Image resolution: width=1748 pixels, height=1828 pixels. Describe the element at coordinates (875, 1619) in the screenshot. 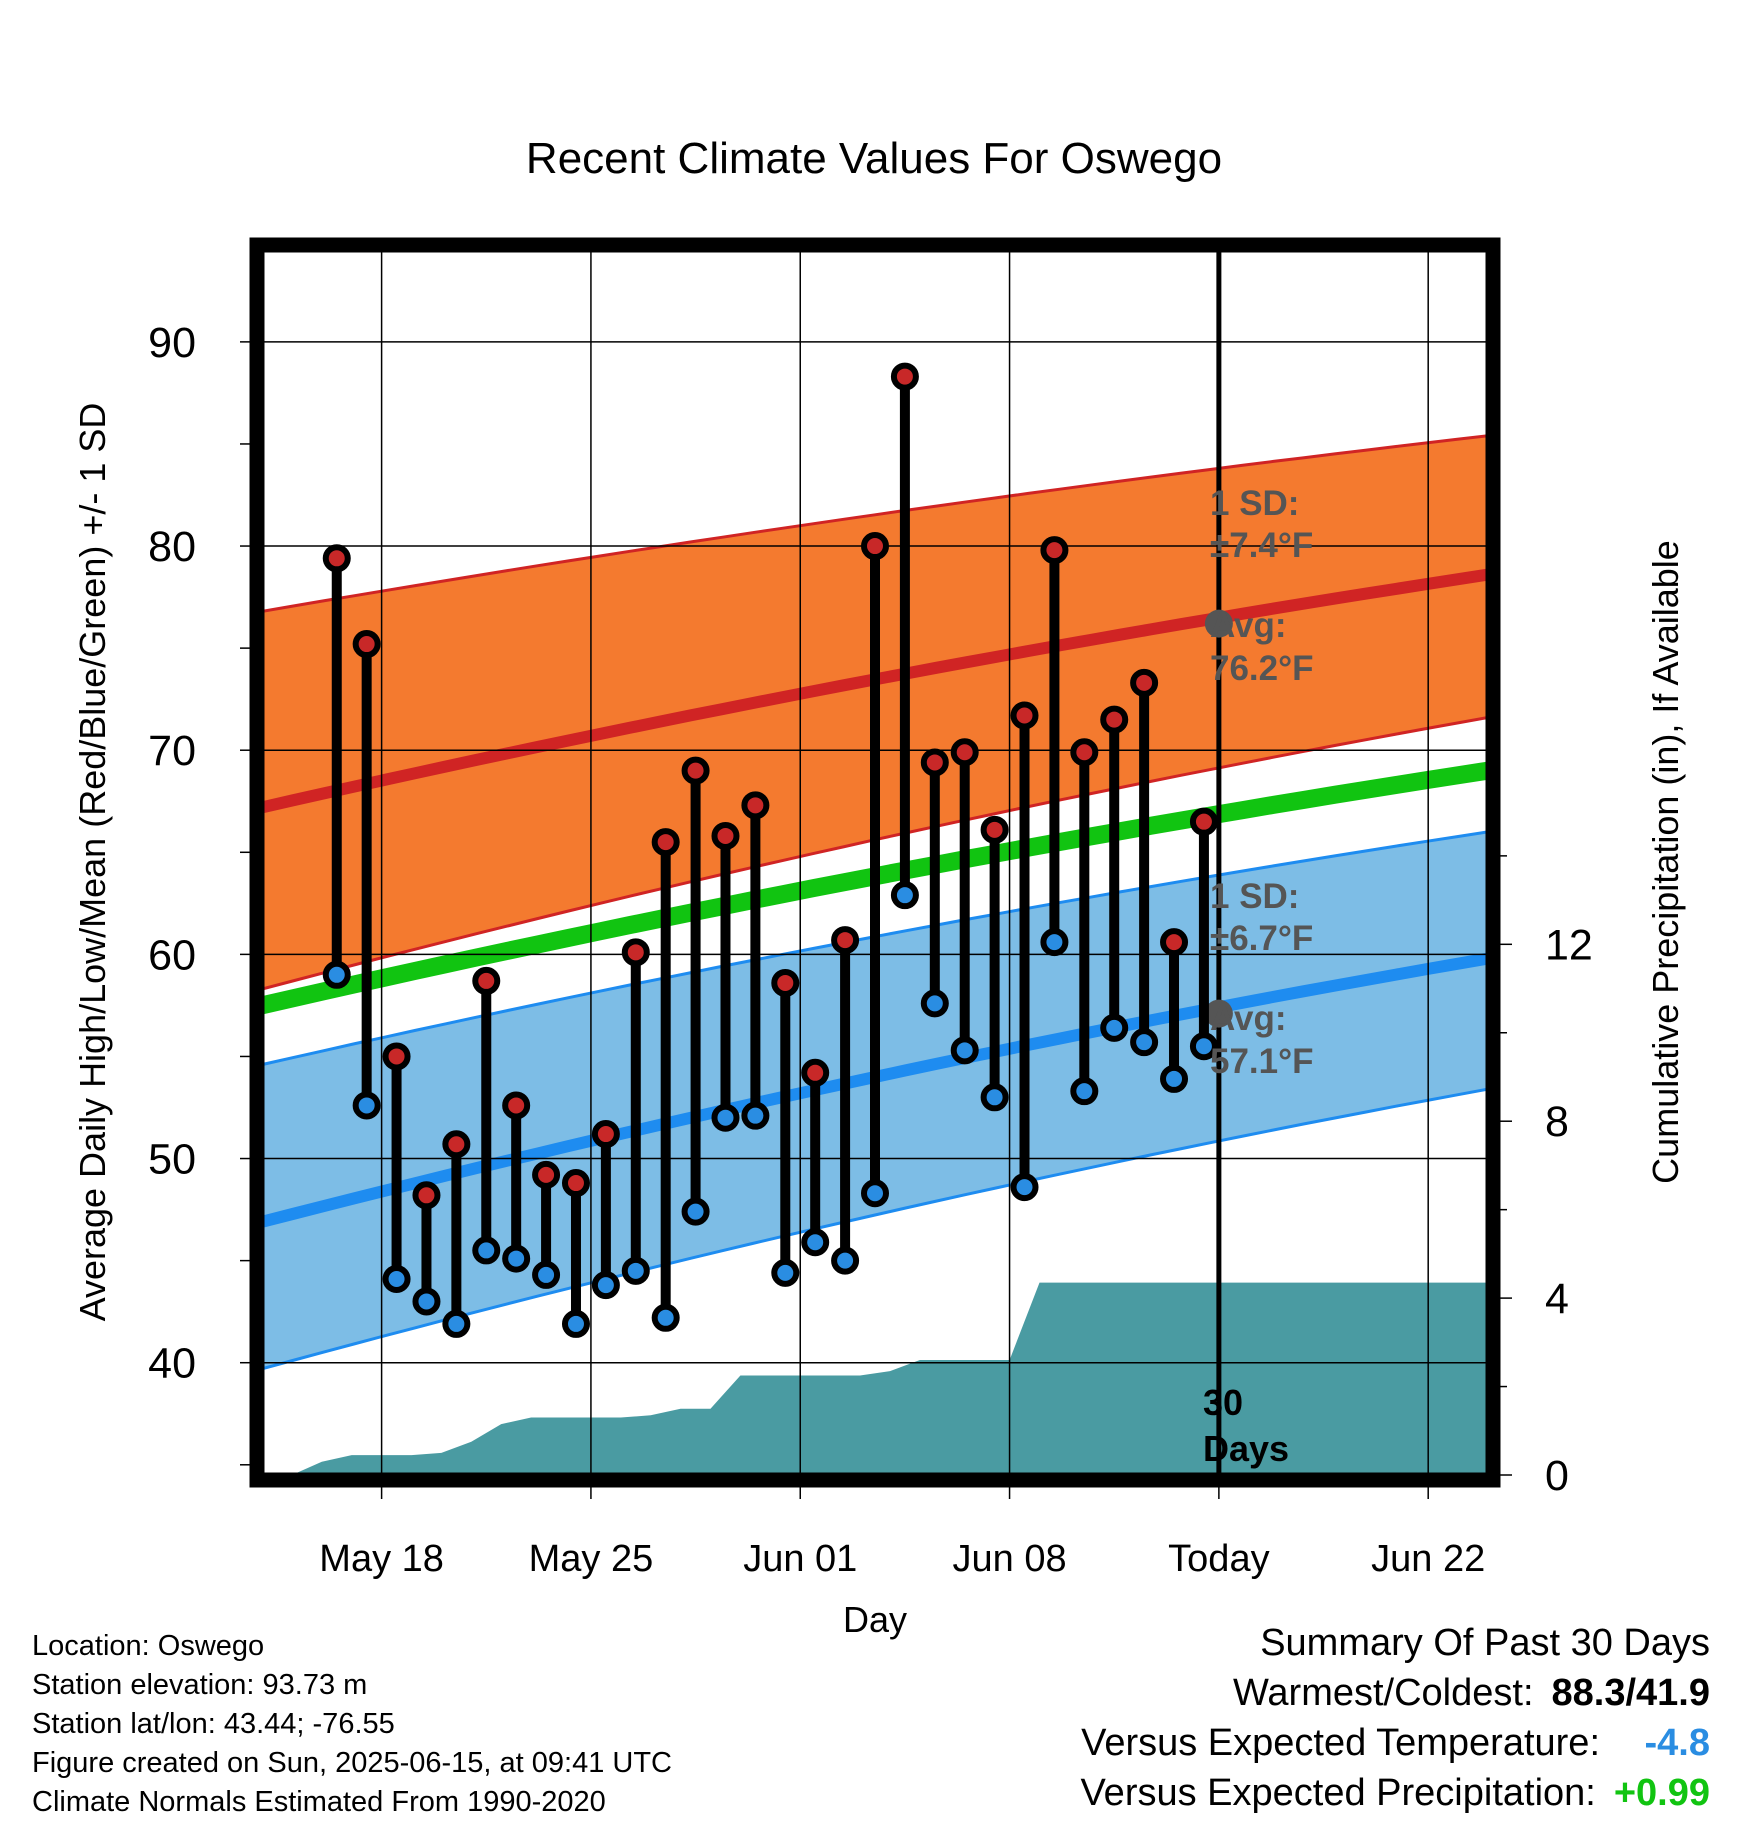

I see `x-axis-label: Day` at that location.